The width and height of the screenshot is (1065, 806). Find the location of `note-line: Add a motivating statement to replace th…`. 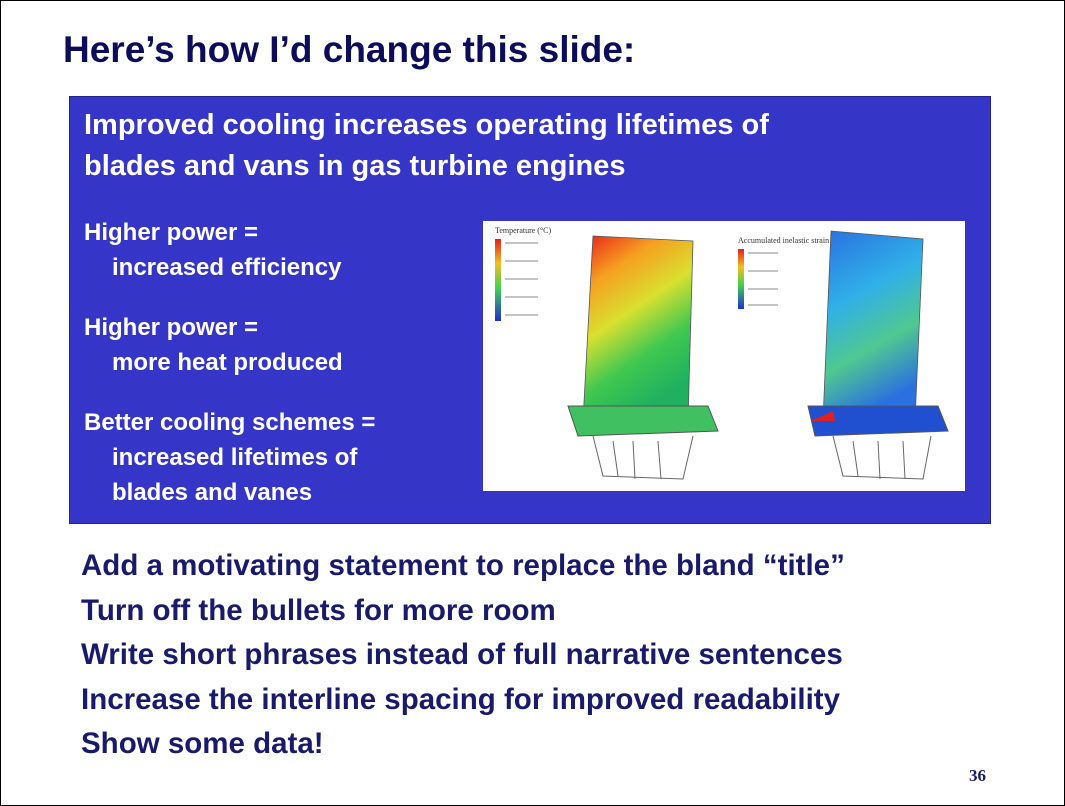

note-line: Add a motivating statement to replace th… is located at coordinates (463, 565).